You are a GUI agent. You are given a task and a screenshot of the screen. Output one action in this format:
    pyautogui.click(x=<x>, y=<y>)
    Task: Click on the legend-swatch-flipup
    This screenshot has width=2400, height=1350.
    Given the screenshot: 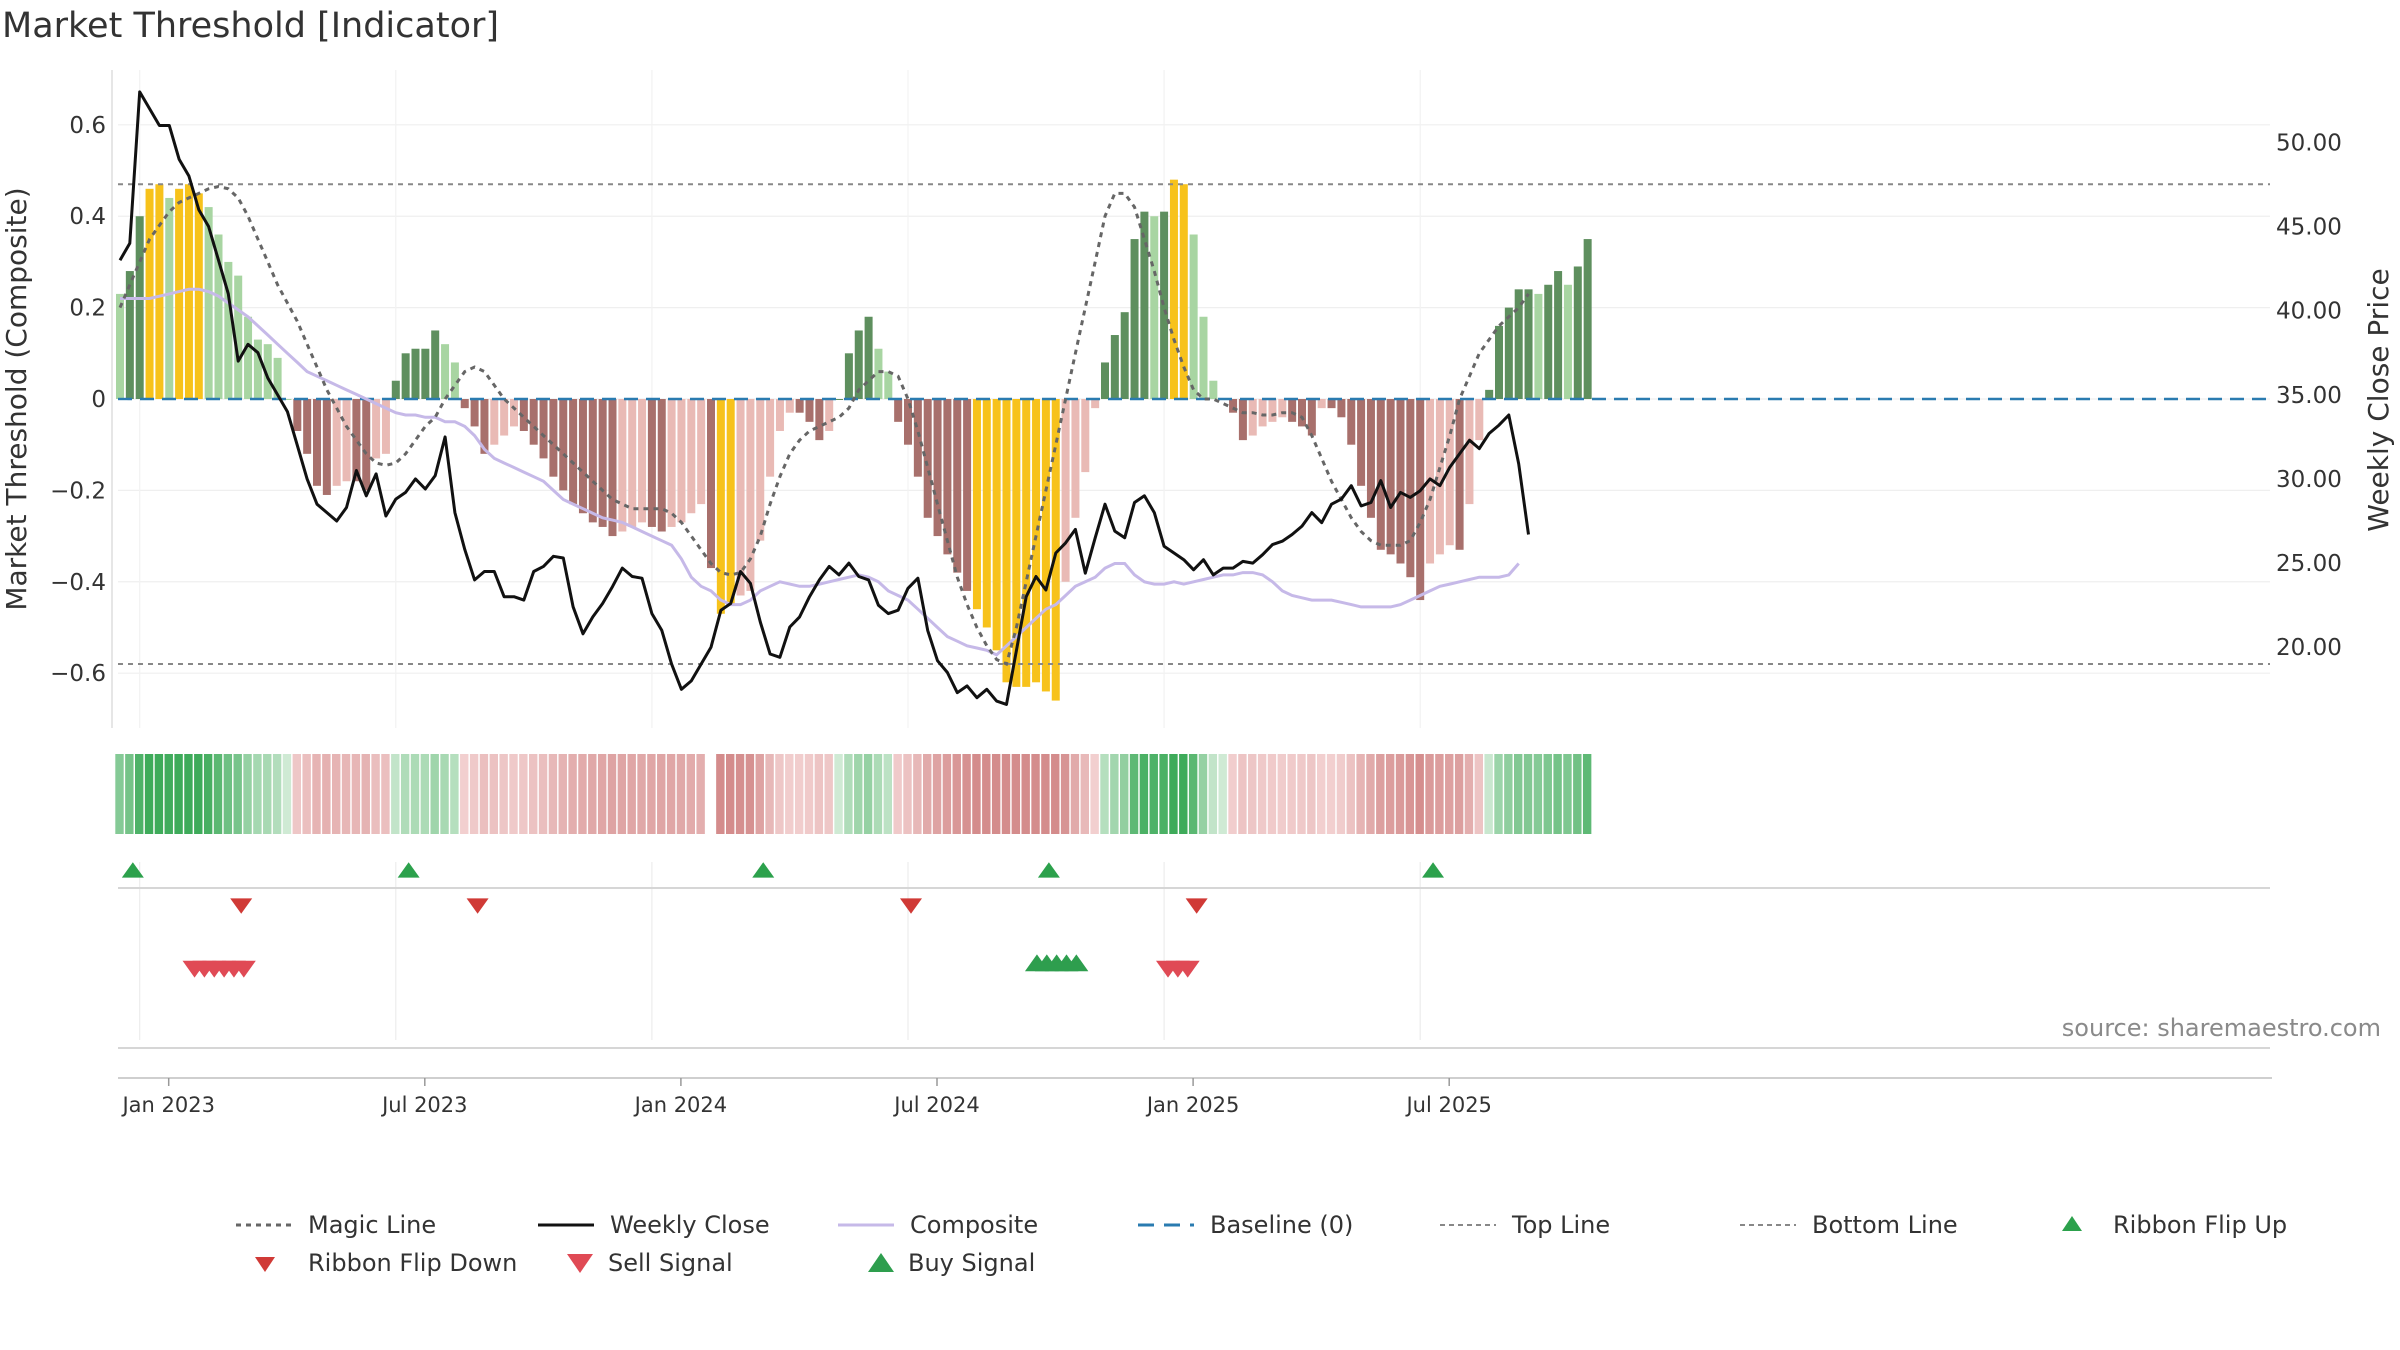 What is the action you would take?
    pyautogui.click(x=2072, y=1223)
    